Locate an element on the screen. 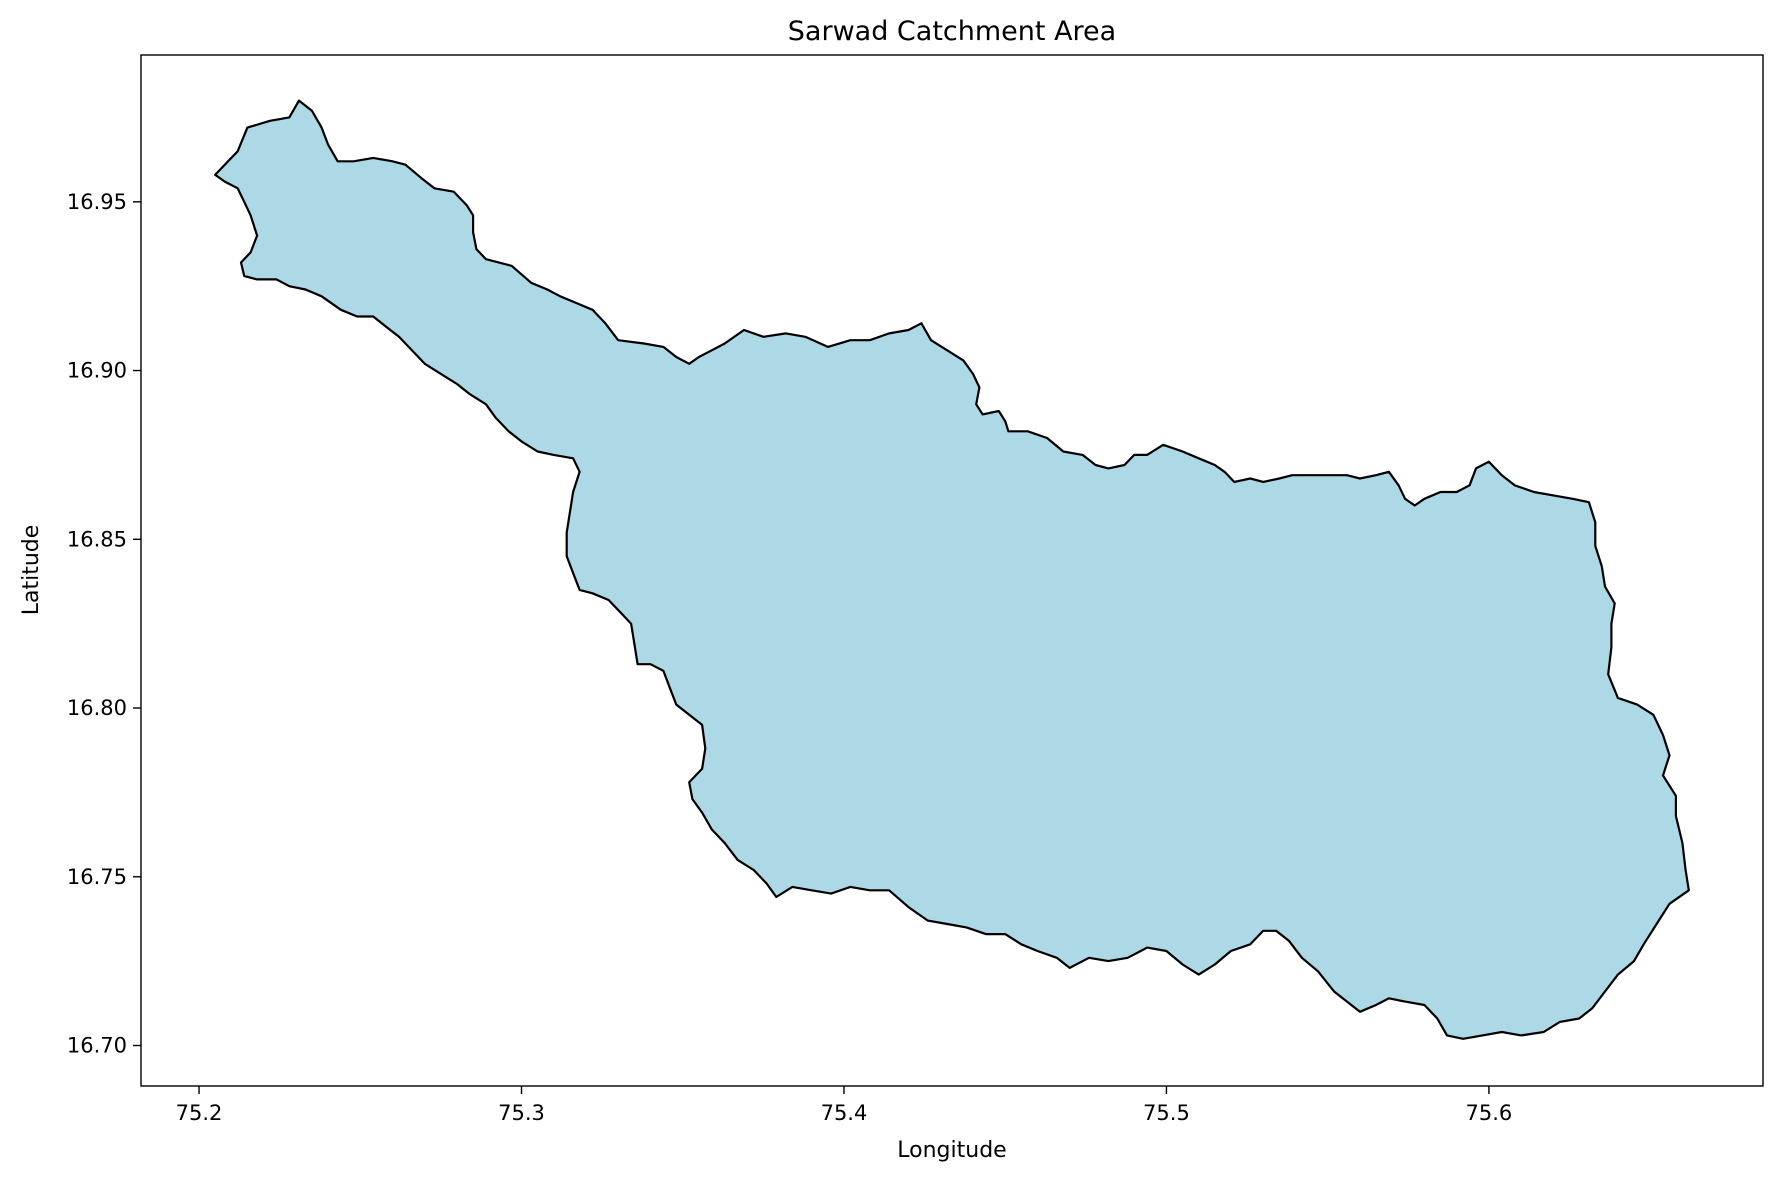 The image size is (1781, 1179). x-tick-label: 75.2 is located at coordinates (199, 1113).